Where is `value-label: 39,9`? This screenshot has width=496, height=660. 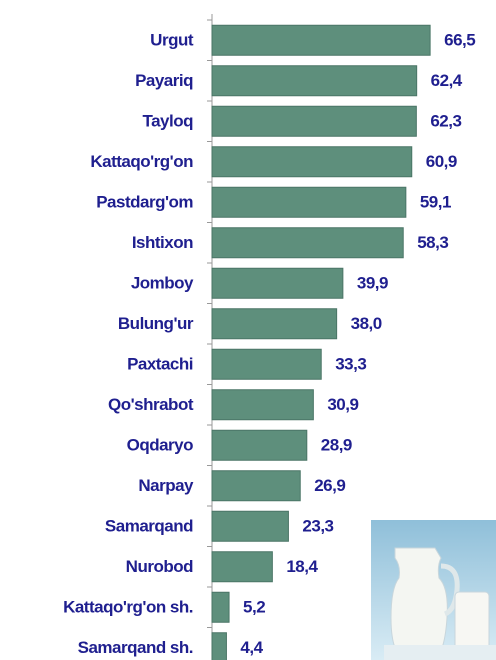 value-label: 39,9 is located at coordinates (372, 283).